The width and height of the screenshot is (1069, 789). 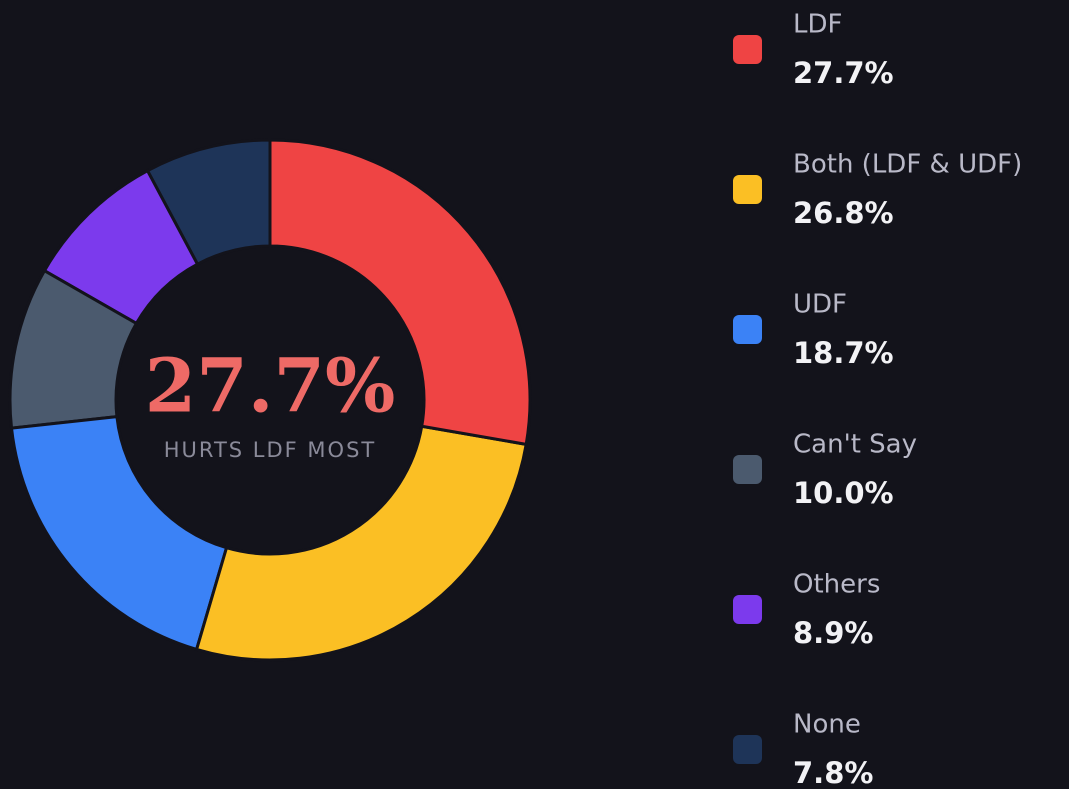 I want to click on legend-value: 7.8%, so click(x=833, y=772).